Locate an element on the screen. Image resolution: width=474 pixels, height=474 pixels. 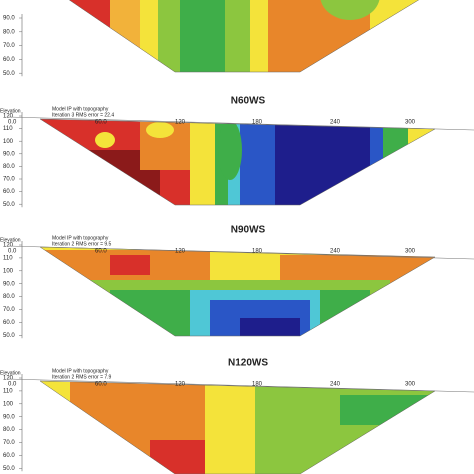
iteration-label: Iteration 3 RMS error = 22.4 is located at coordinates (83, 115).